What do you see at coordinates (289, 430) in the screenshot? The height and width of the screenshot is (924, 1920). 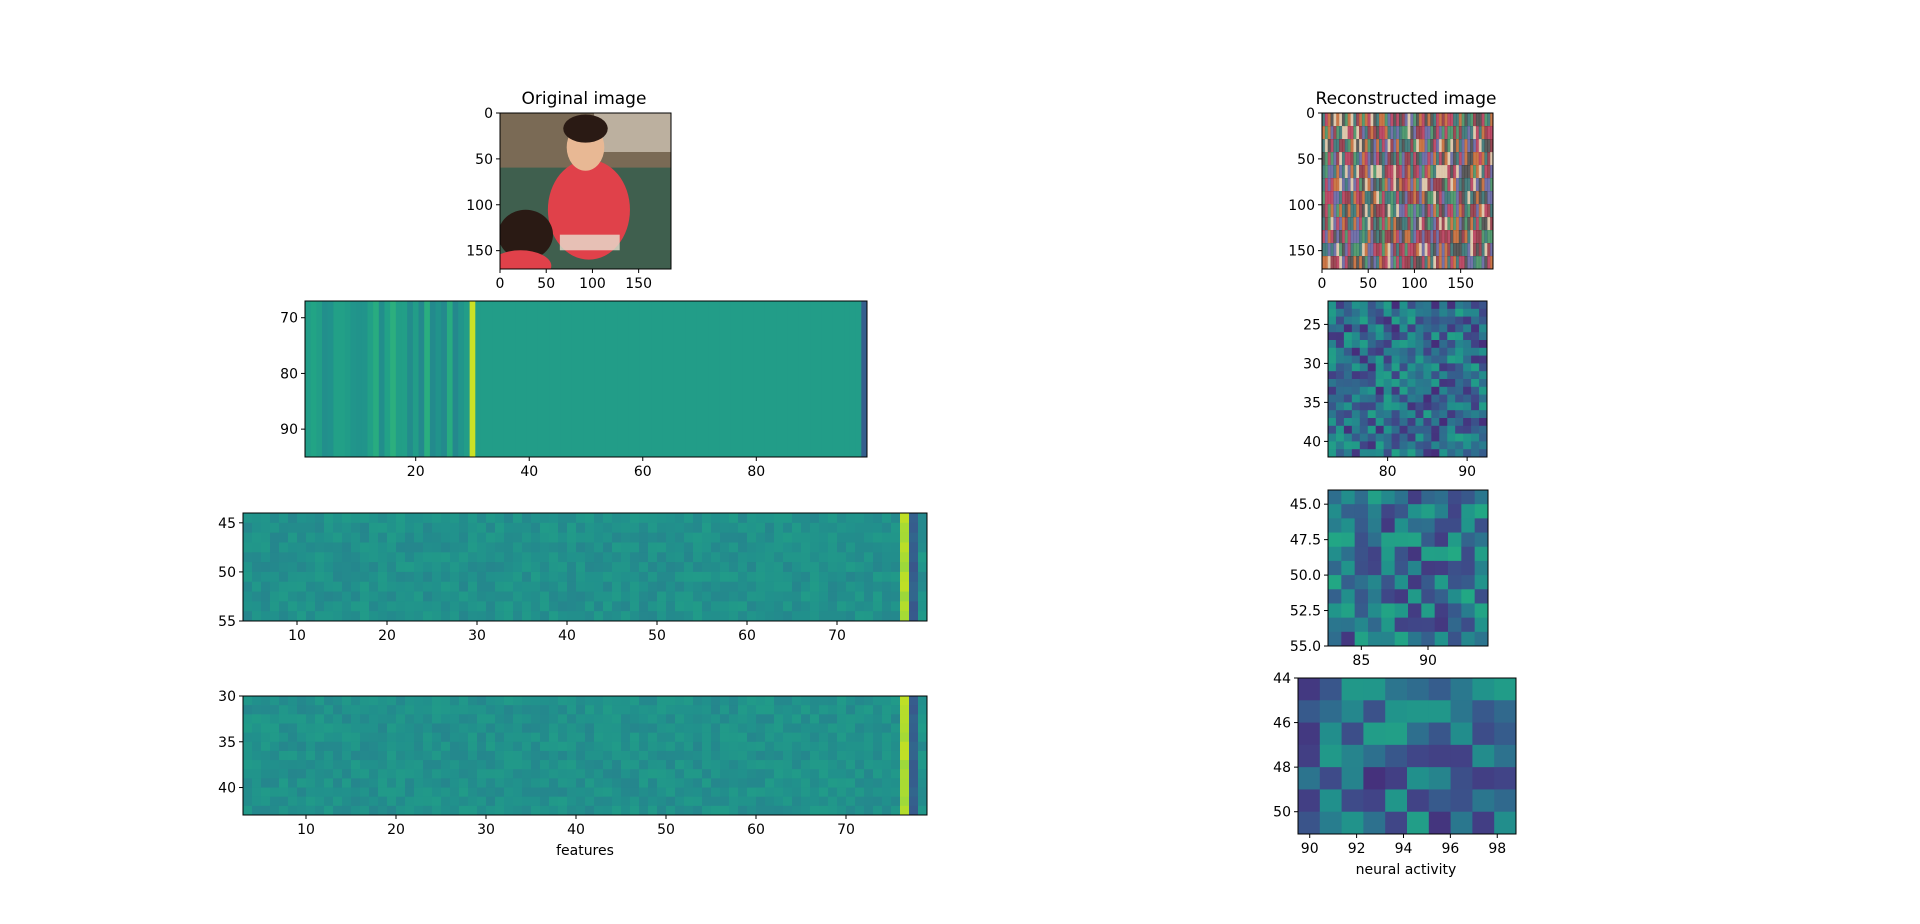 I see `y-tick-label: 90` at bounding box center [289, 430].